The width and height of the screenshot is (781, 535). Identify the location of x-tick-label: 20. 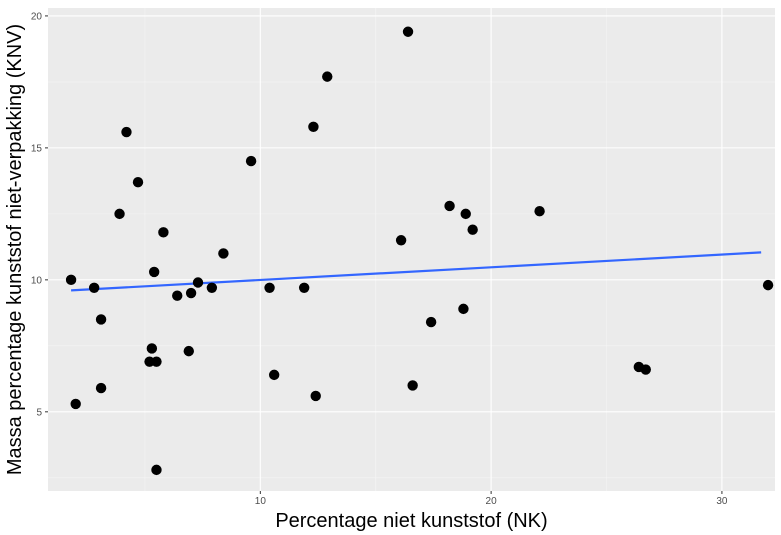
(492, 501).